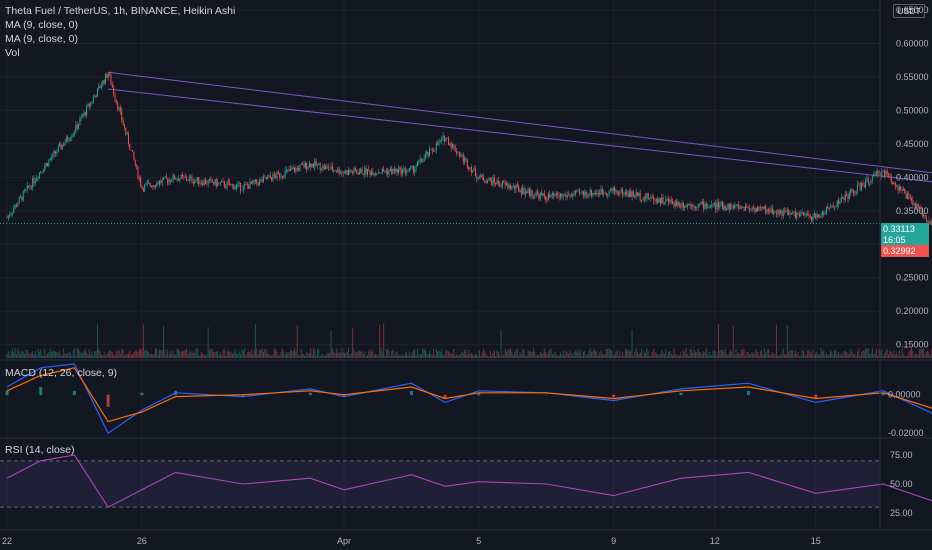 The height and width of the screenshot is (550, 932). I want to click on x-tick-label: 26, so click(142, 541).